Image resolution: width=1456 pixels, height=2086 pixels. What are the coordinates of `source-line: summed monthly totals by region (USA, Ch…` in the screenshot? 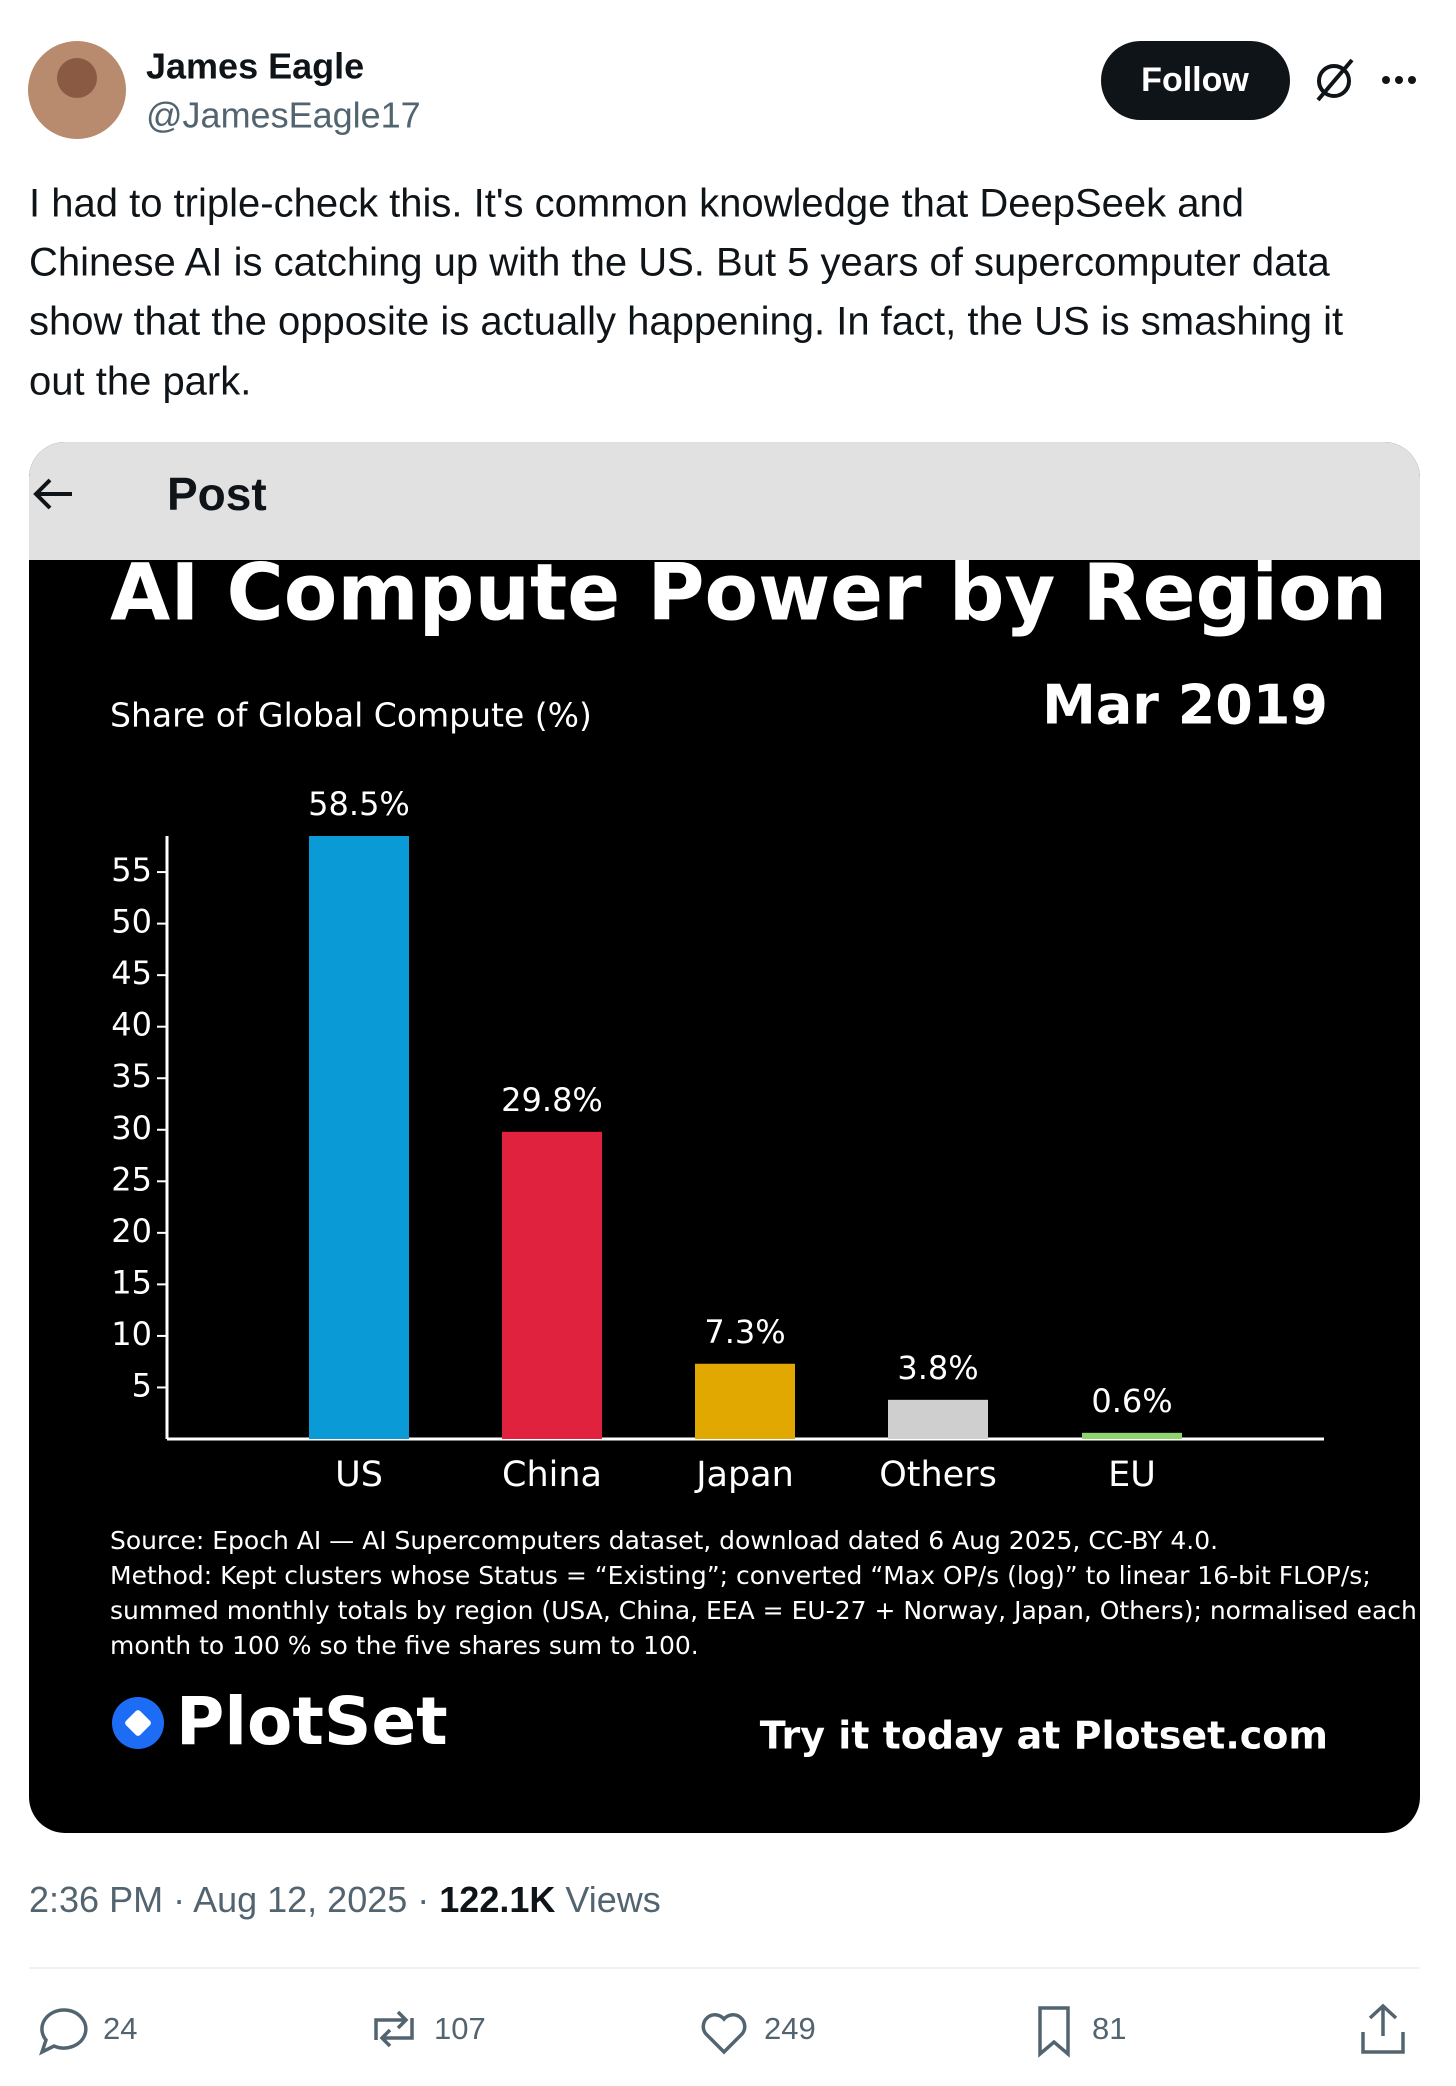 It's located at (763, 1610).